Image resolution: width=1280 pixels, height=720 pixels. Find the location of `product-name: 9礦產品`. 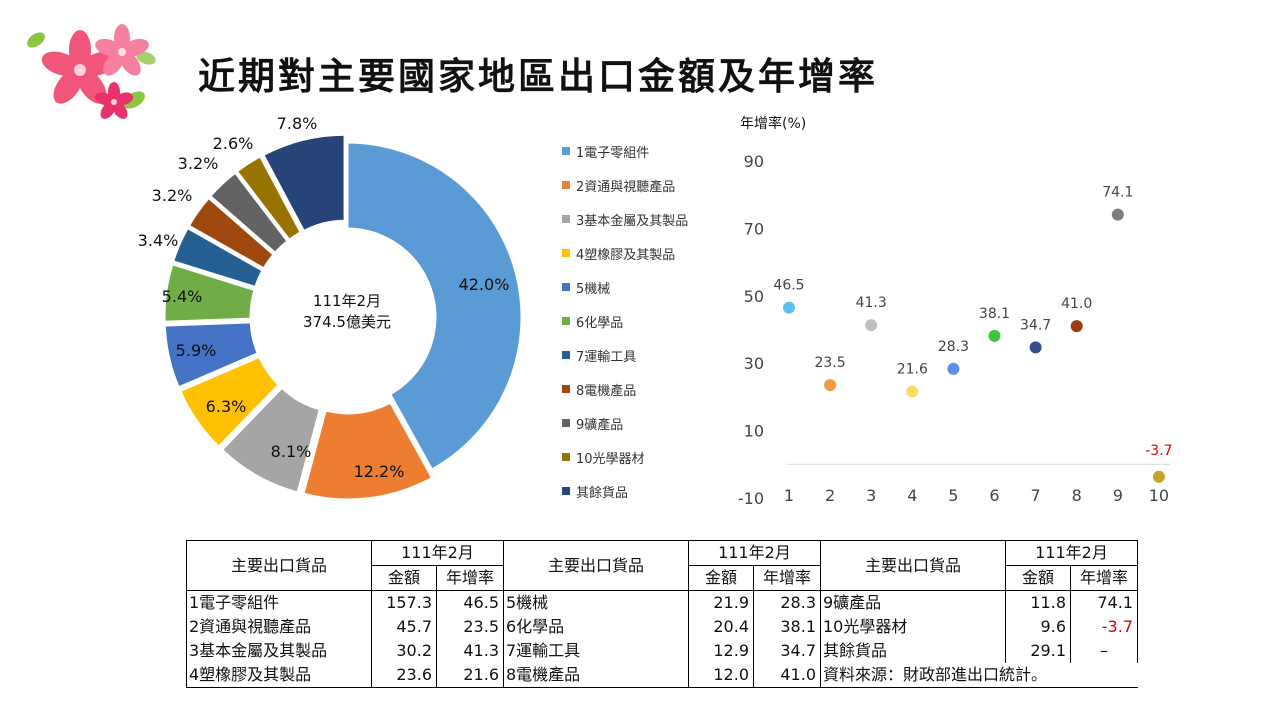

product-name: 9礦產品 is located at coordinates (913, 602).